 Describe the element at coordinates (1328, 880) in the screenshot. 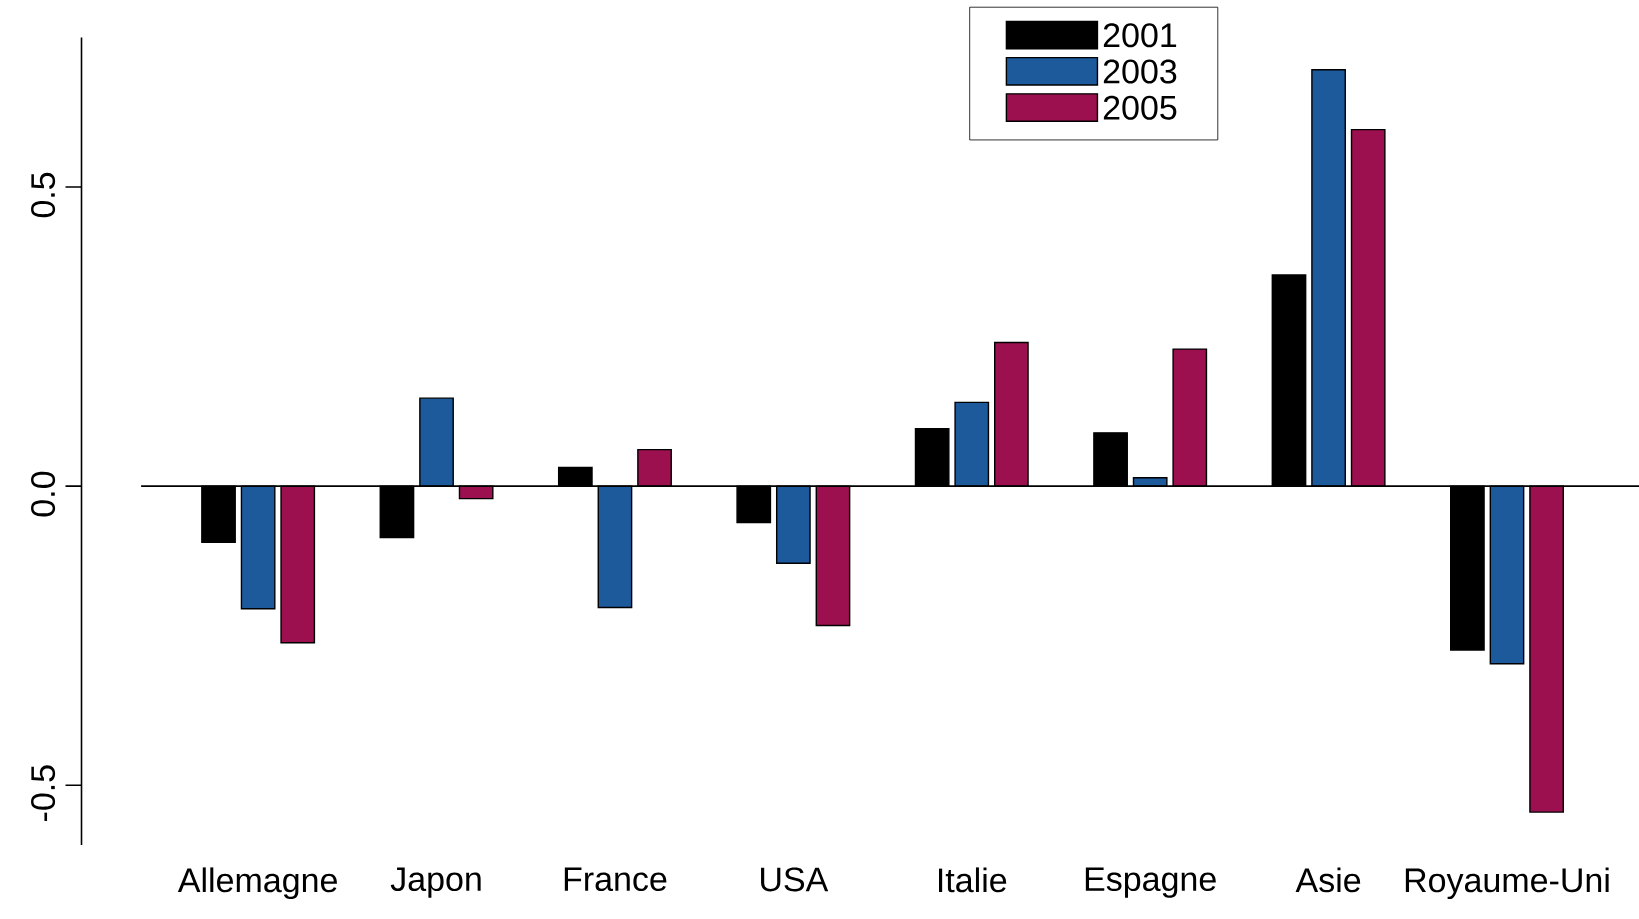

I see `x-tick-label: Asie` at that location.